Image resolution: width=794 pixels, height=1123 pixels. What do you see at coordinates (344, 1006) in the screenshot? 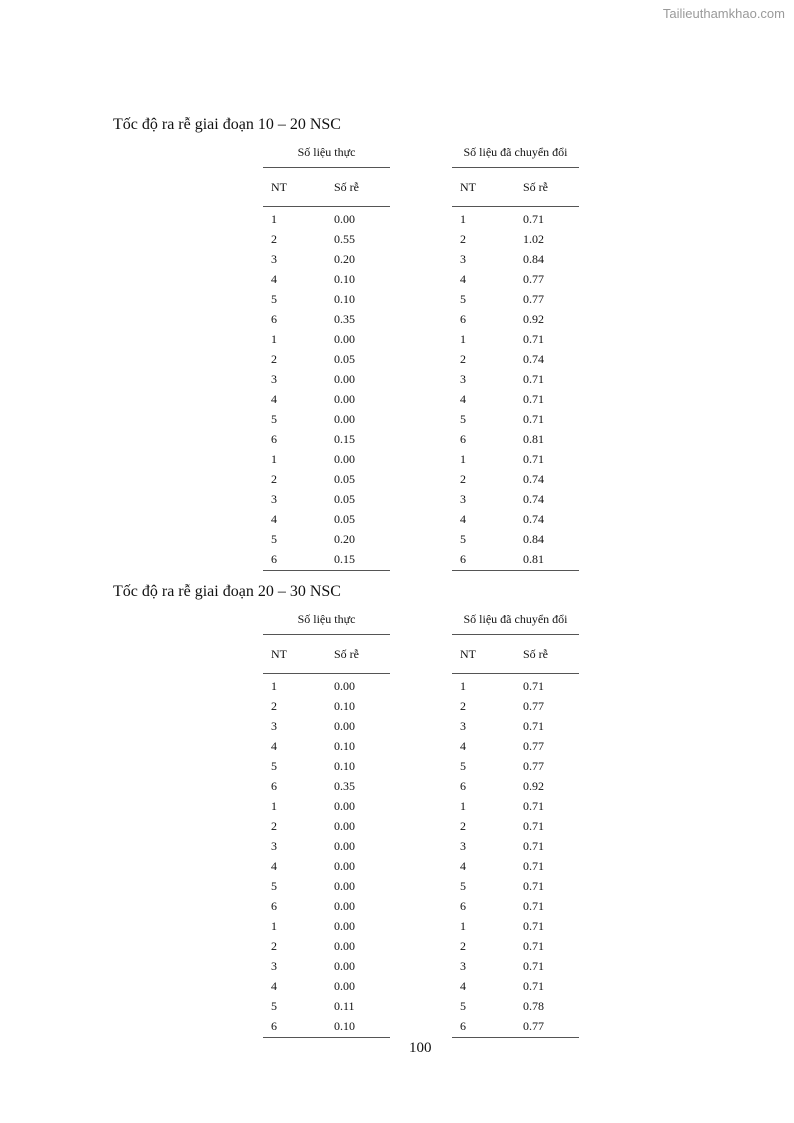
I see `cell-so-re: 0.11` at bounding box center [344, 1006].